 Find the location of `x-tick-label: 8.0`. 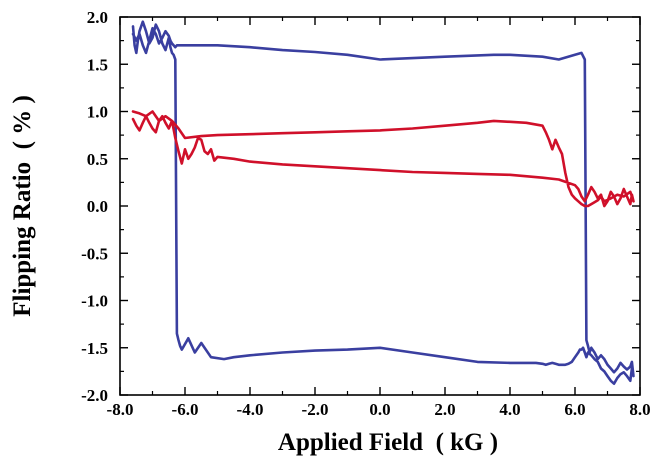

x-tick-label: 8.0 is located at coordinates (639, 409).